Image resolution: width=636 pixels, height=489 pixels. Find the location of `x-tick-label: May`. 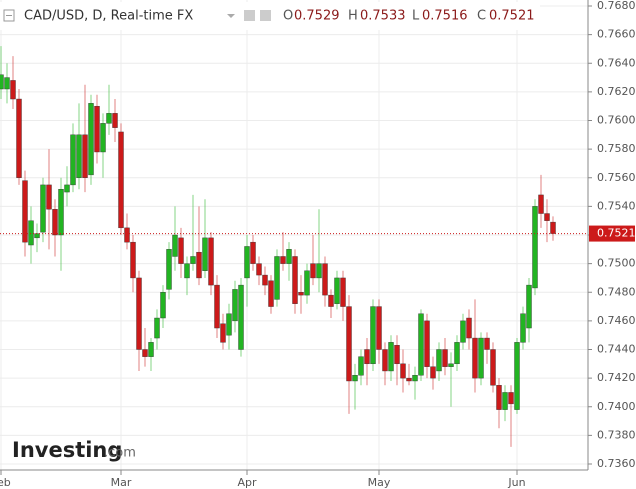

x-tick-label: May is located at coordinates (379, 482).